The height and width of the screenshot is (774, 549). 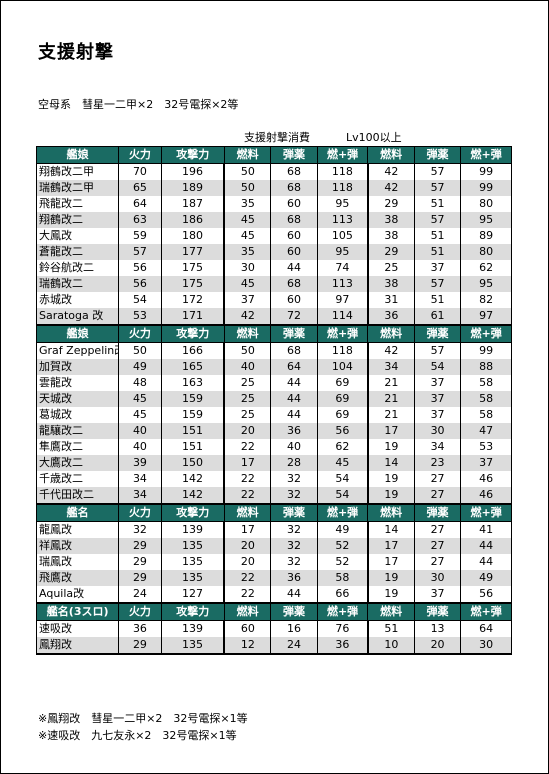 What do you see at coordinates (273, 562) in the screenshot?
I see `table-row: 瑞鳳改 29 135 20 32 52 17 27 44` at bounding box center [273, 562].